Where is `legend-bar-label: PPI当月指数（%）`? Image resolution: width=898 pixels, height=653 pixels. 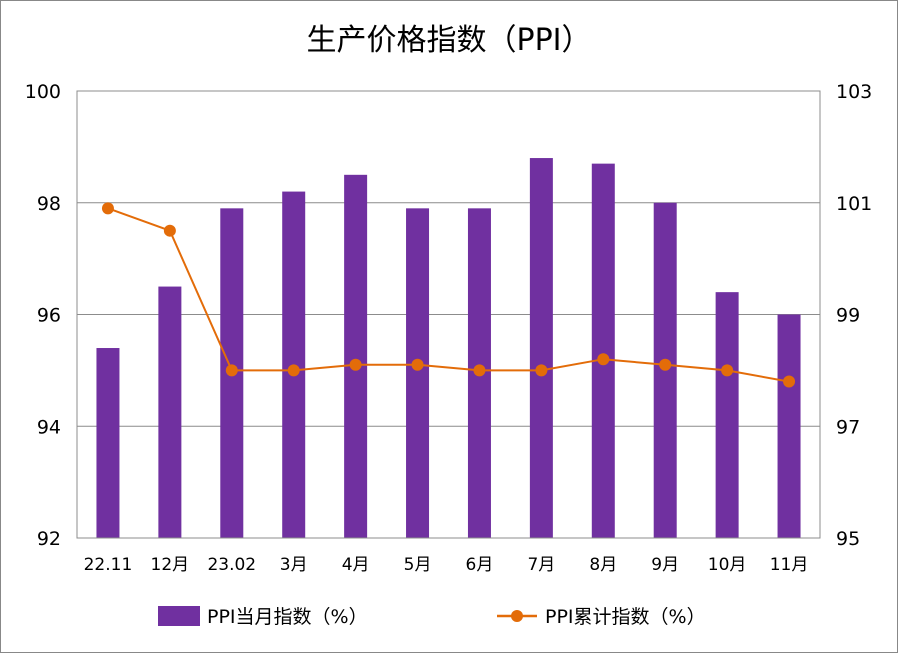
legend-bar-label: PPI当月指数（%） is located at coordinates (287, 617).